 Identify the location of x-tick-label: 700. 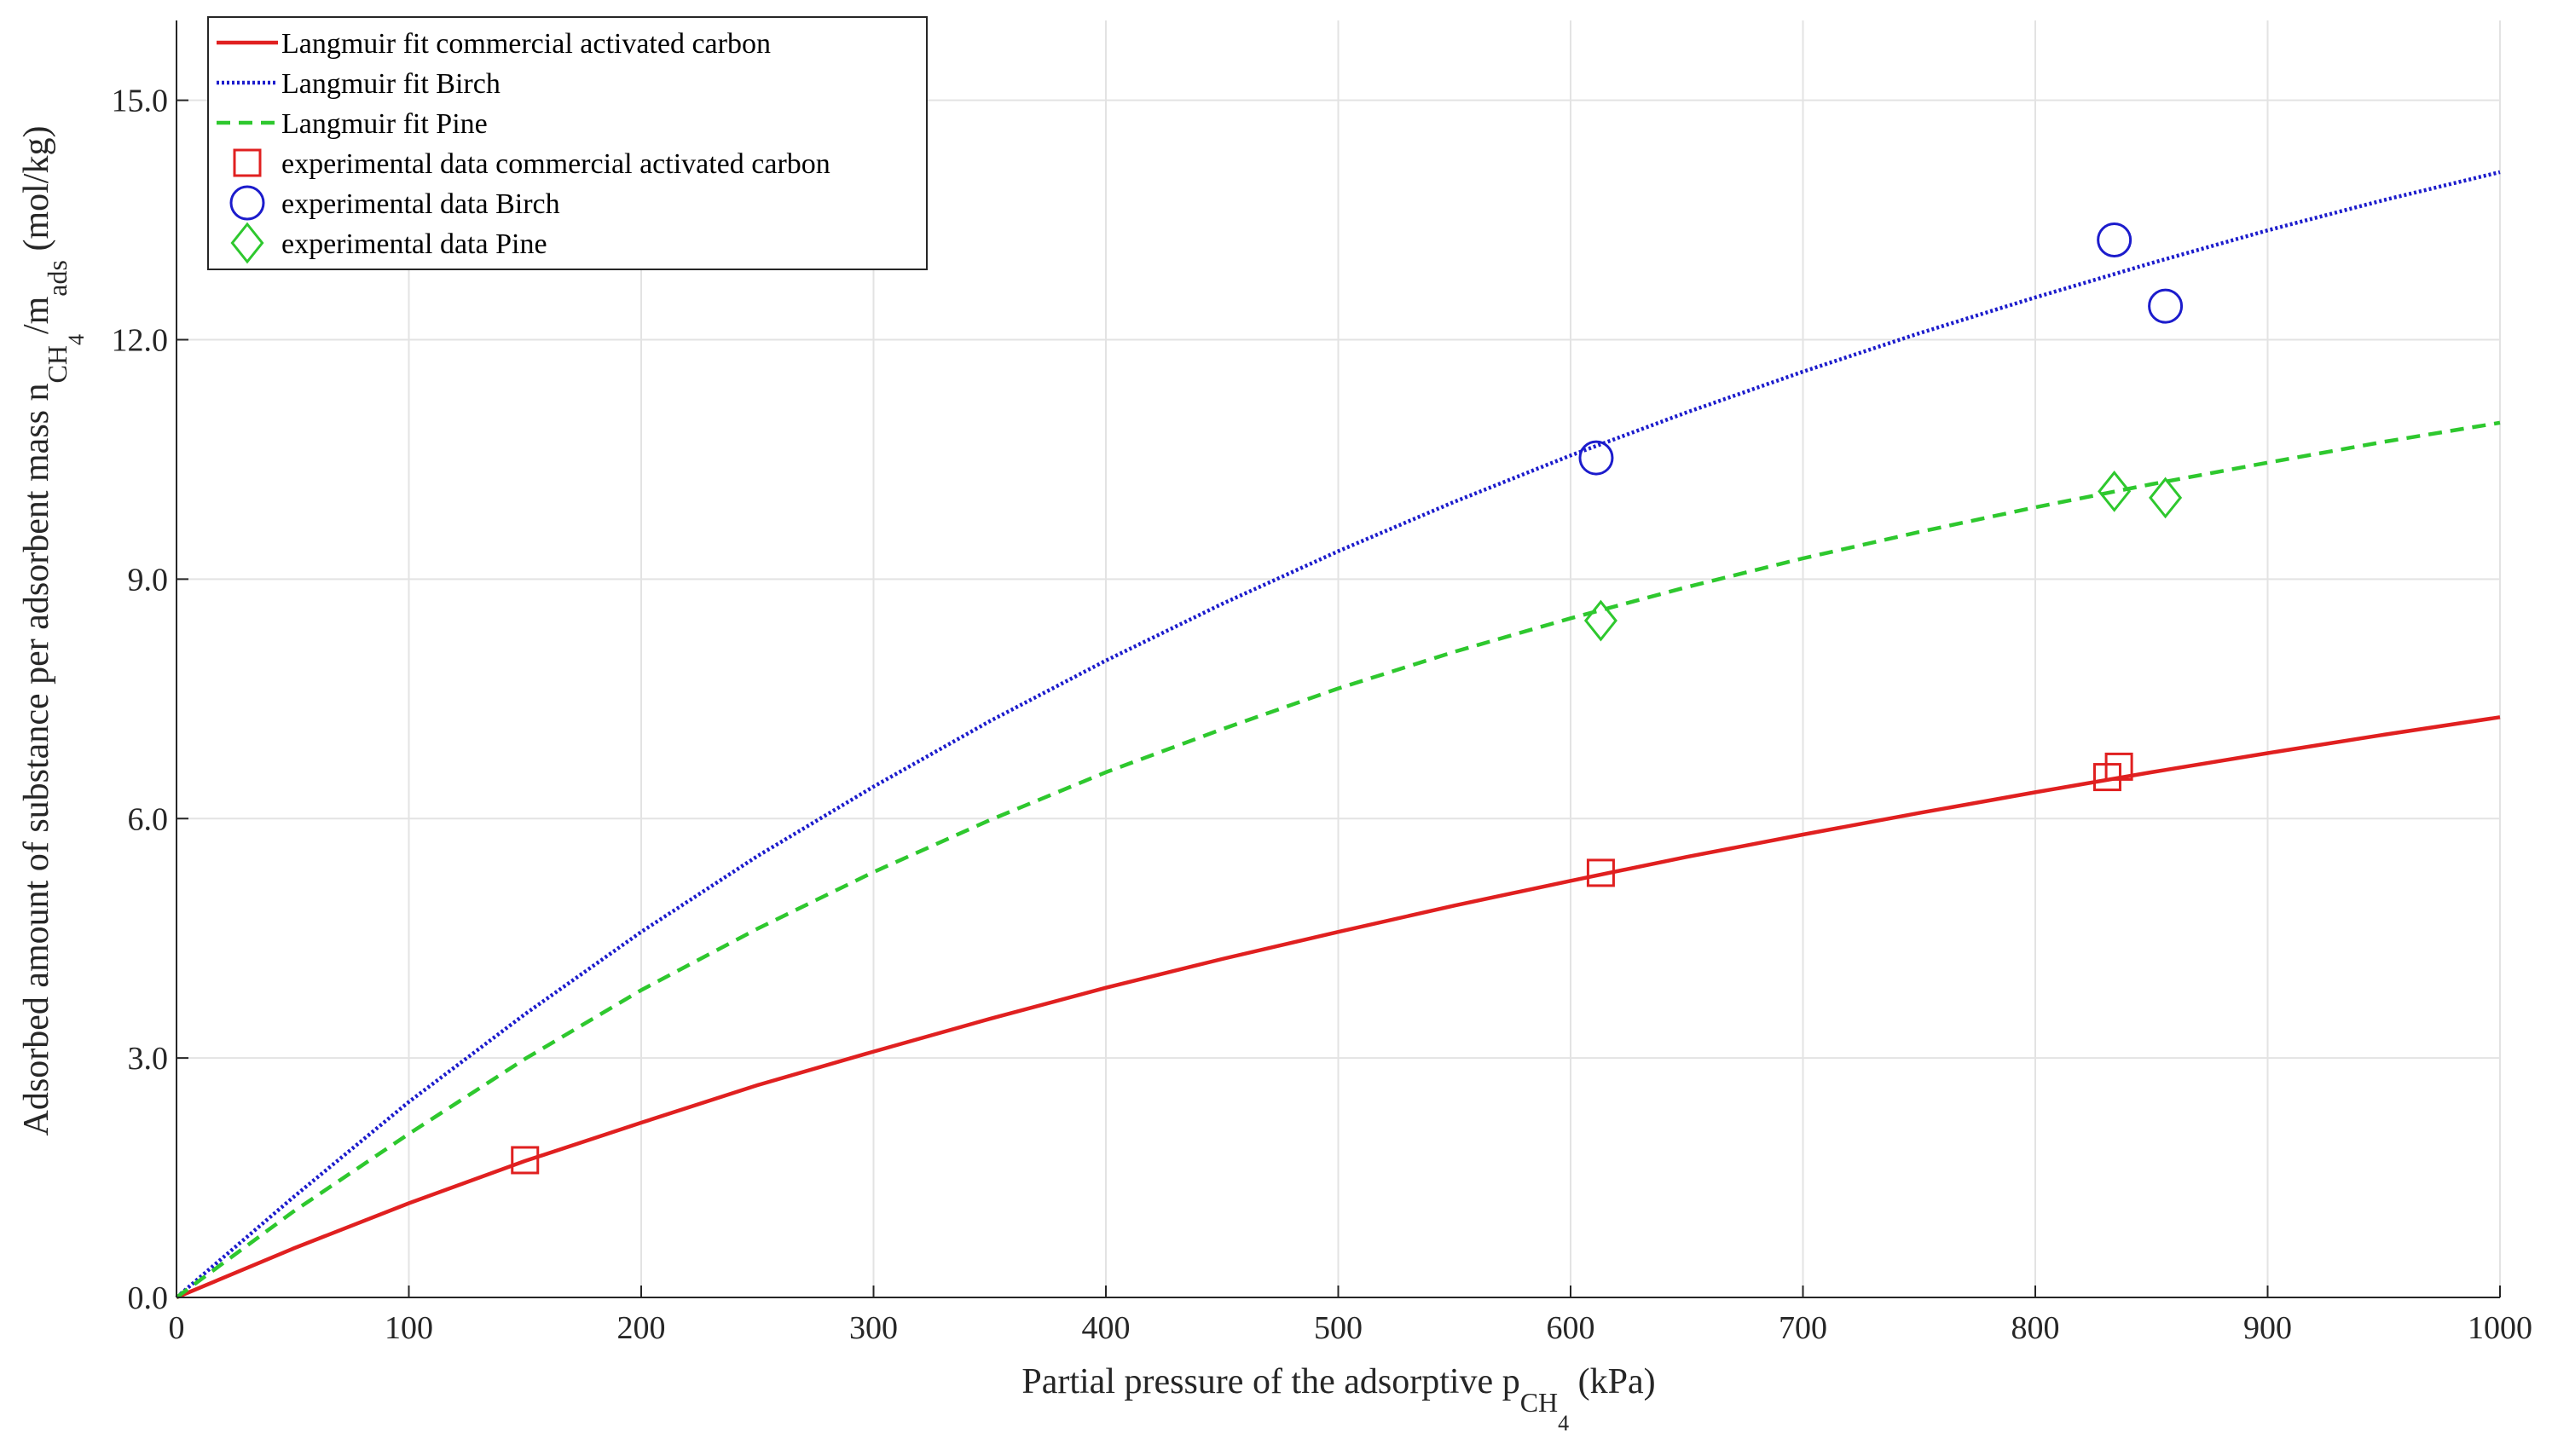
(1803, 1328).